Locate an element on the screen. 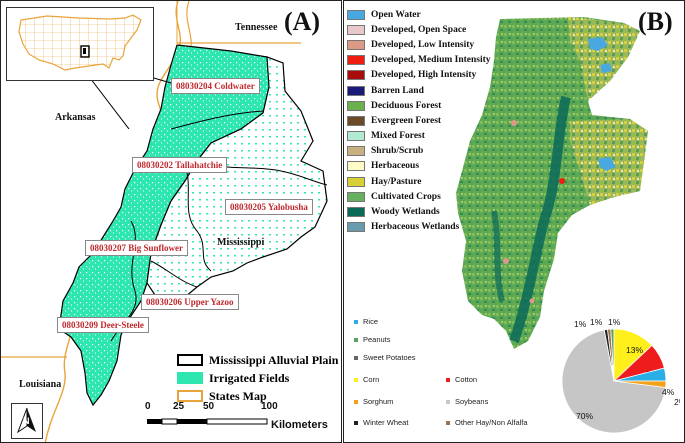 Image resolution: width=685 pixels, height=443 pixels. svg-text: N is located at coordinates (26, 421).